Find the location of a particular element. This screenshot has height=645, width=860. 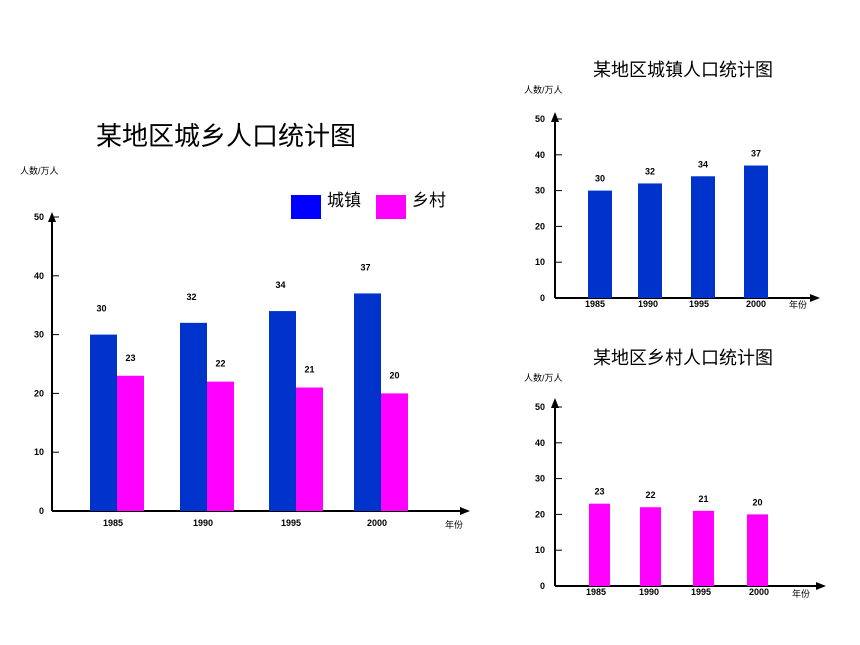

main-chart-title: 某地区城乡人口统计图 is located at coordinates (226, 137).